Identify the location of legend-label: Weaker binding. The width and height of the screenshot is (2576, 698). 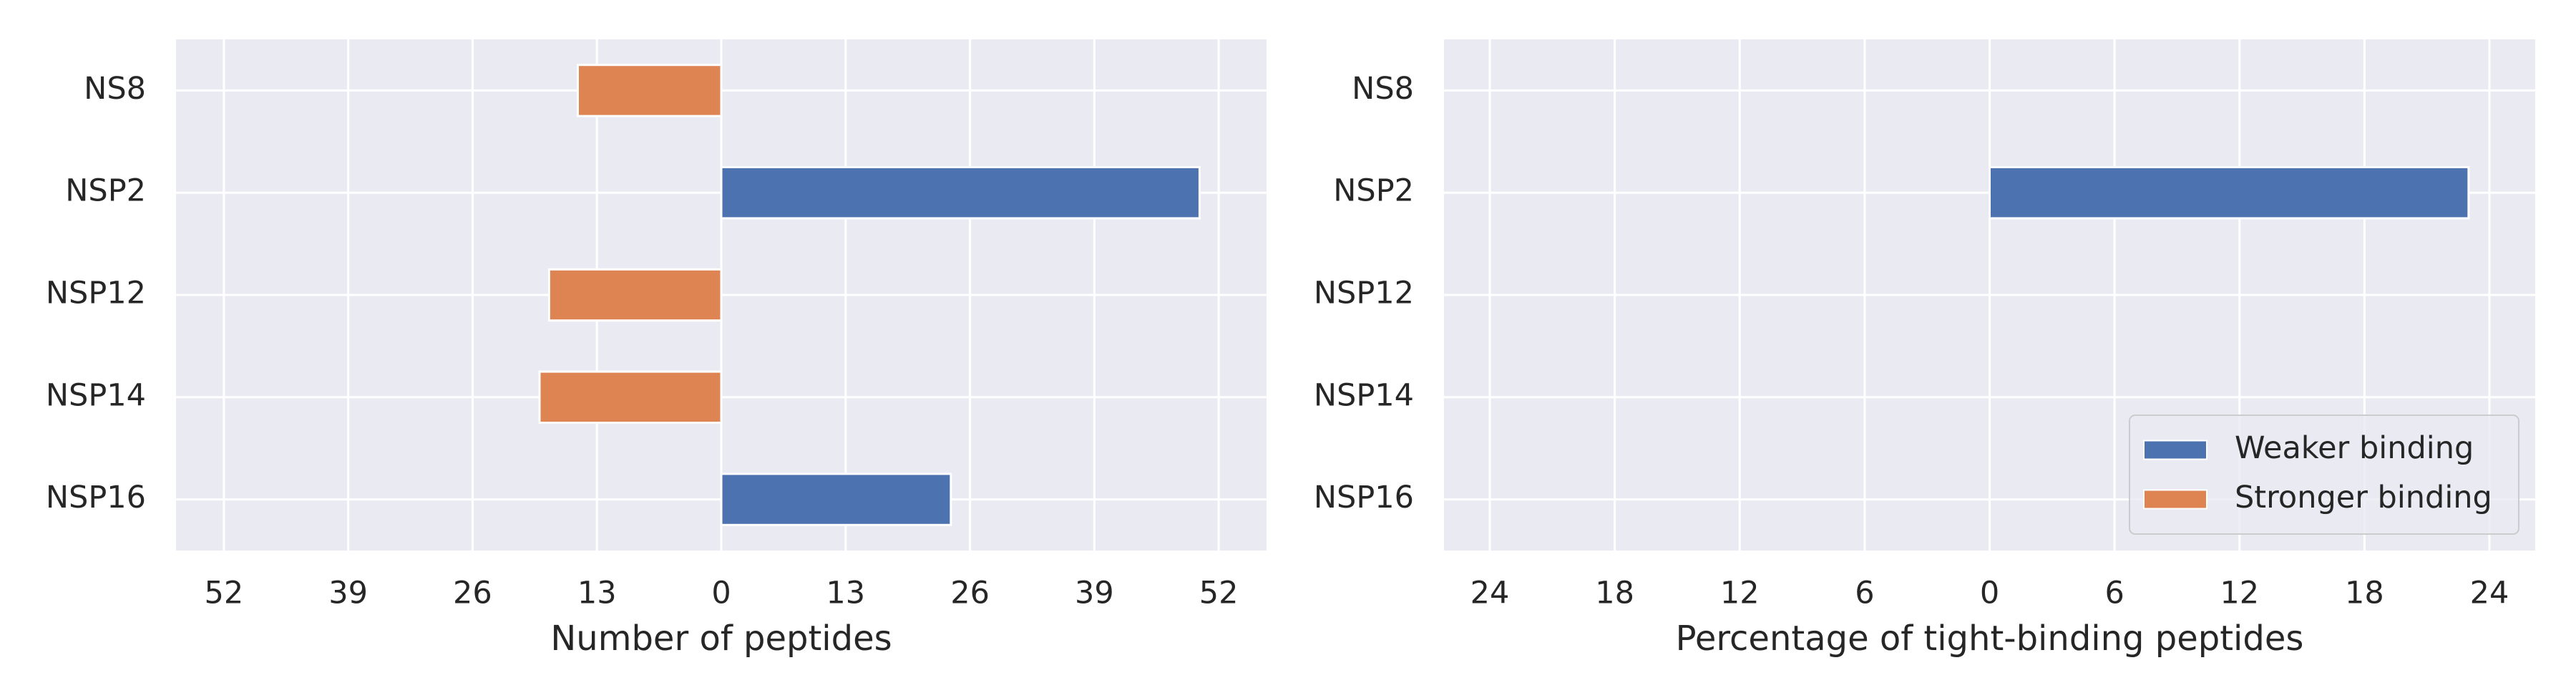
(2354, 448).